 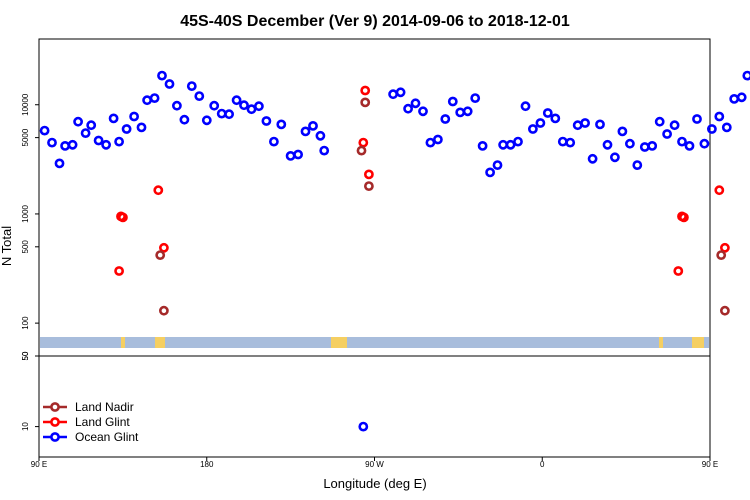 I want to click on x-tick-label: 0, so click(x=542, y=464).